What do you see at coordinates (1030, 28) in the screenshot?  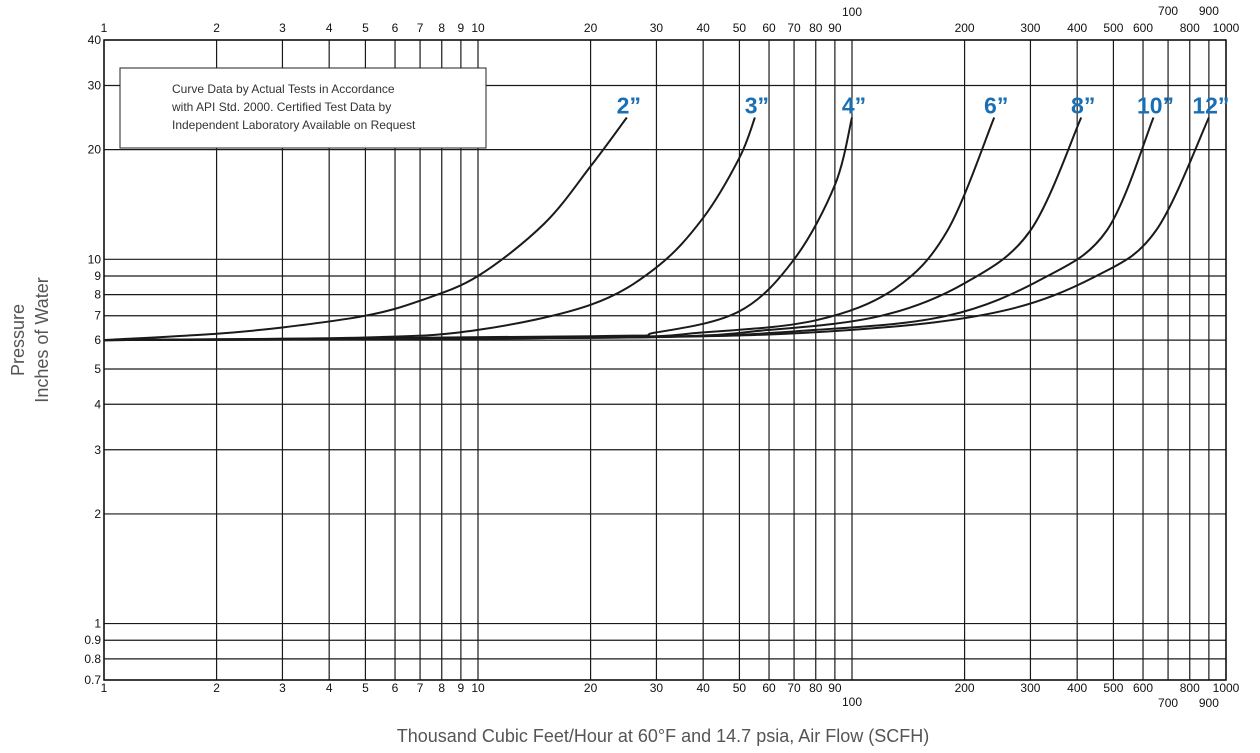 I see `x-tick-label-top-300: 300` at bounding box center [1030, 28].